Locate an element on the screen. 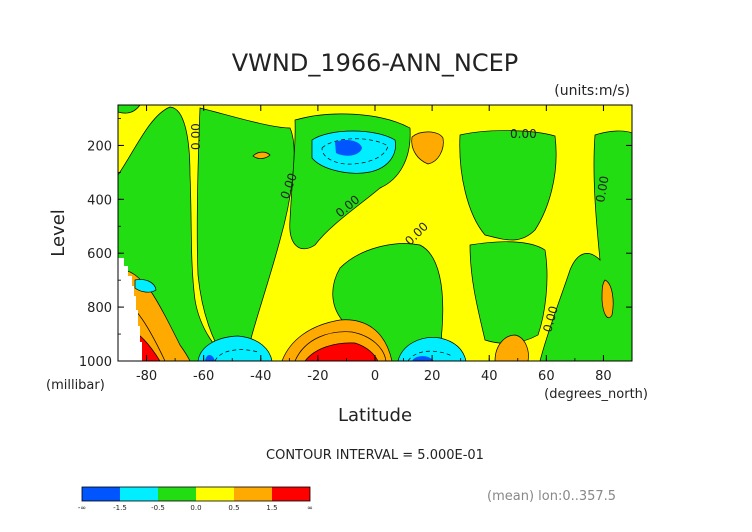 This screenshot has width=752, height=532. x-tick-label: -20 is located at coordinates (317, 376).